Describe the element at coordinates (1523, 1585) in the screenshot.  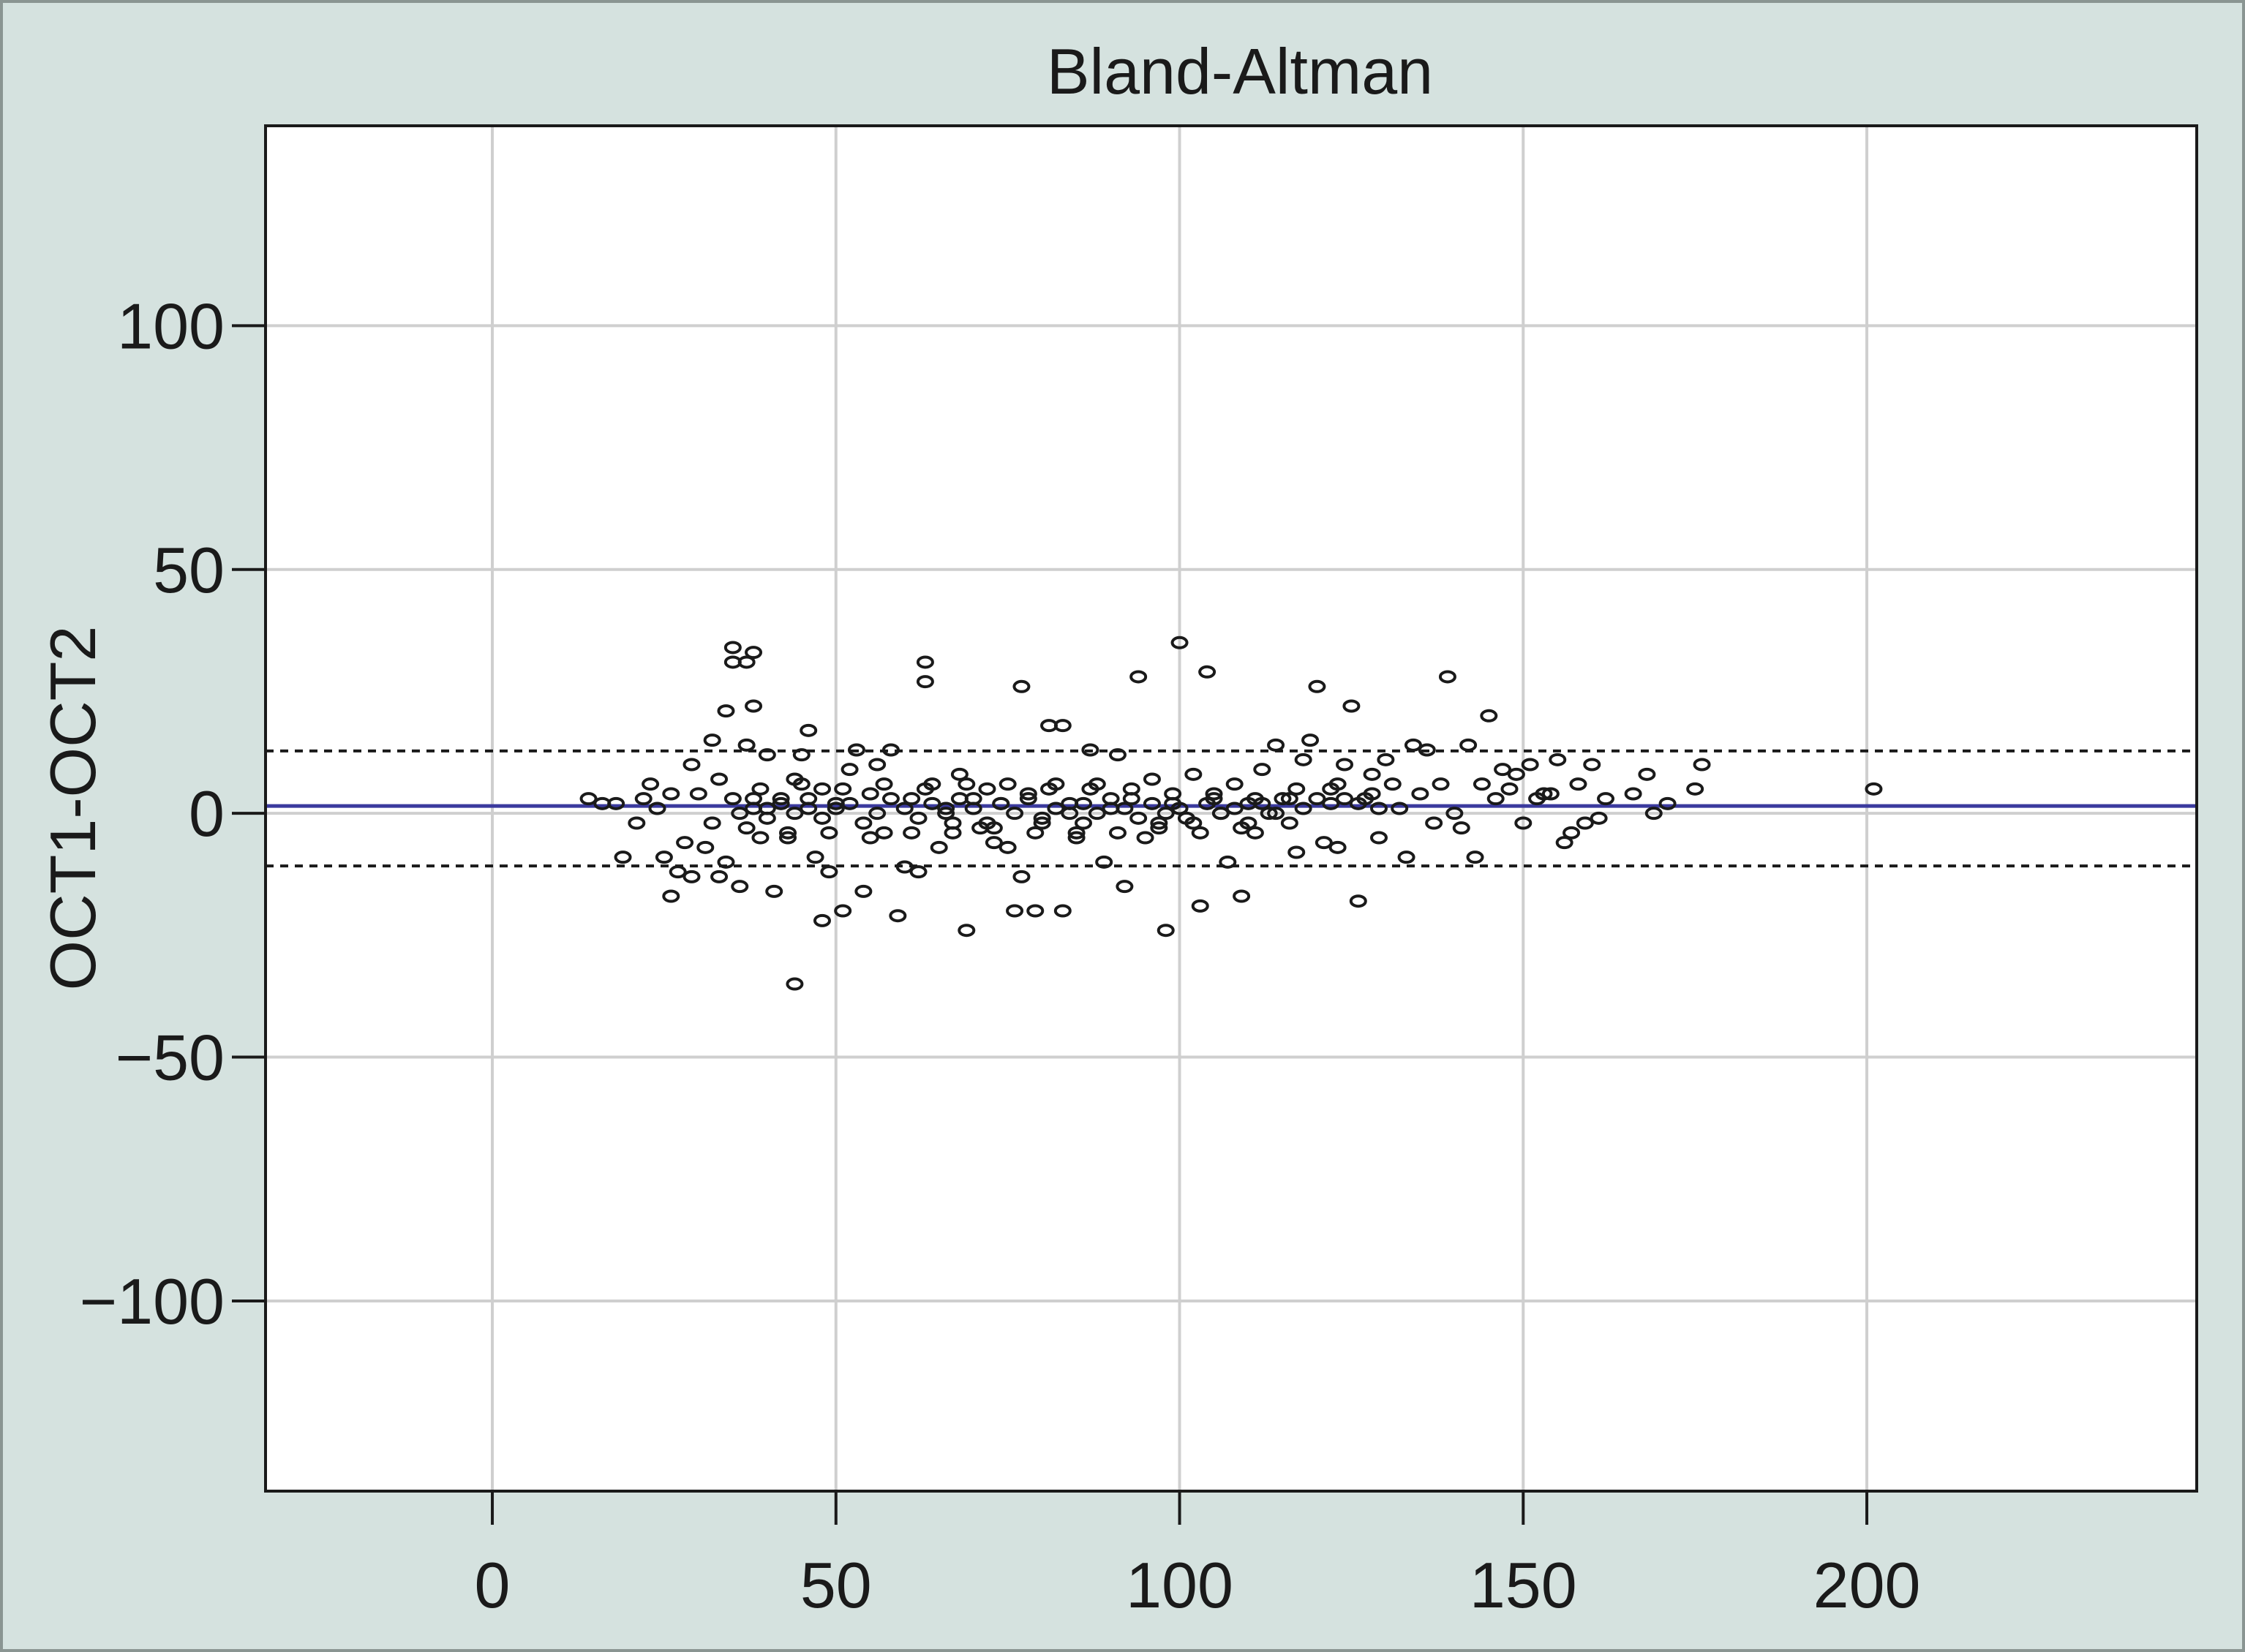
I see `x-tick-label: 150` at that location.